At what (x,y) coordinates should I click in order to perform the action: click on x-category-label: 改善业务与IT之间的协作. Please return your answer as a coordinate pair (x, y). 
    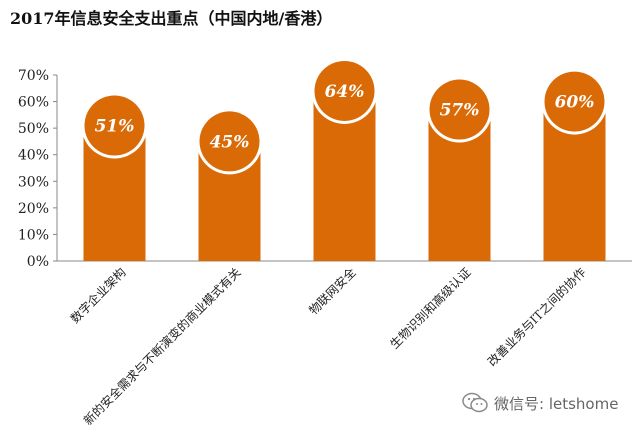
    Looking at the image, I should click on (536, 317).